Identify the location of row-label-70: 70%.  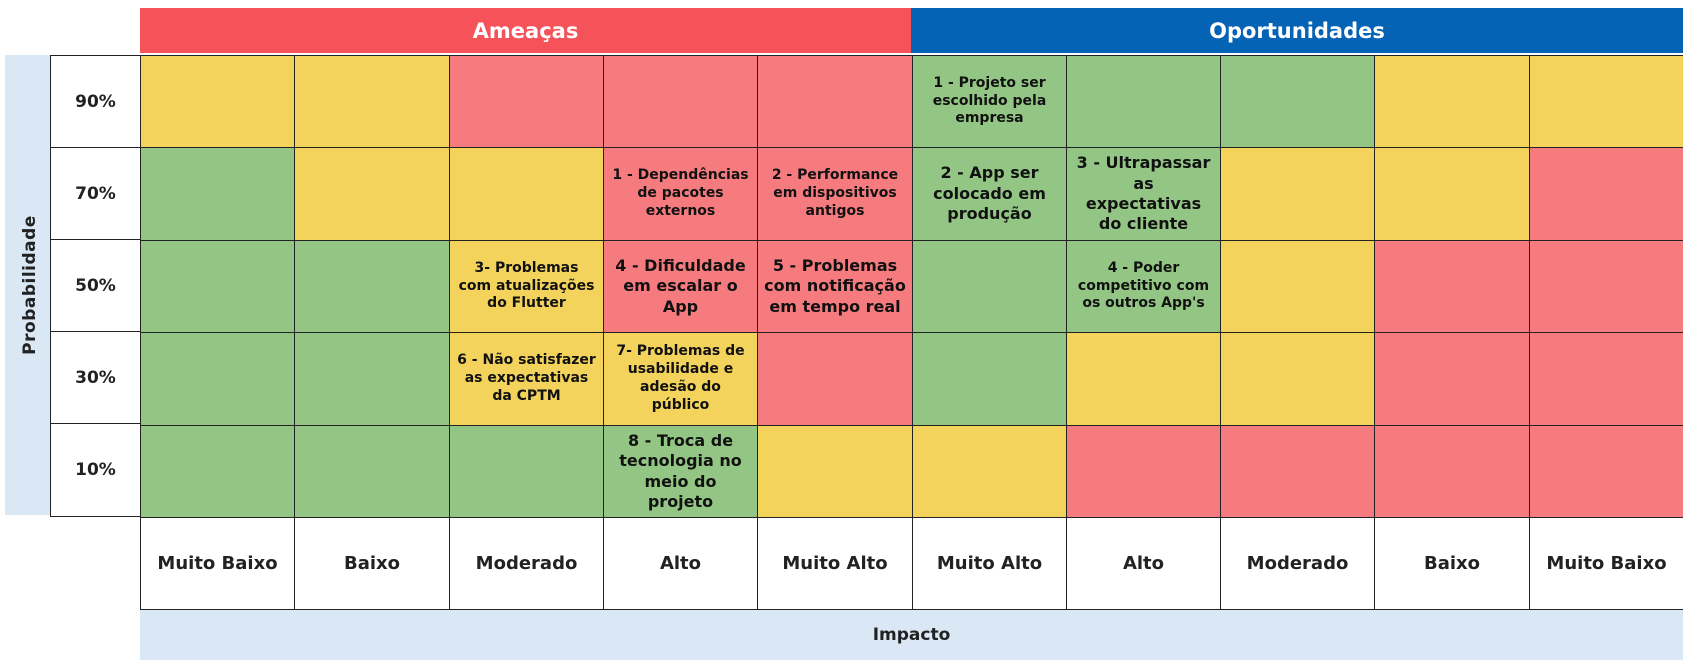
(95, 193).